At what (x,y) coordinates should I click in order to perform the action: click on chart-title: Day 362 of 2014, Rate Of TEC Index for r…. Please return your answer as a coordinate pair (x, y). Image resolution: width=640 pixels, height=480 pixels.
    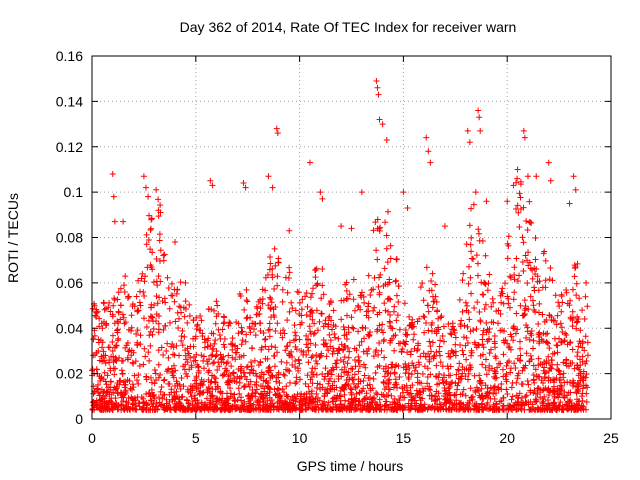
    Looking at the image, I should click on (348, 27).